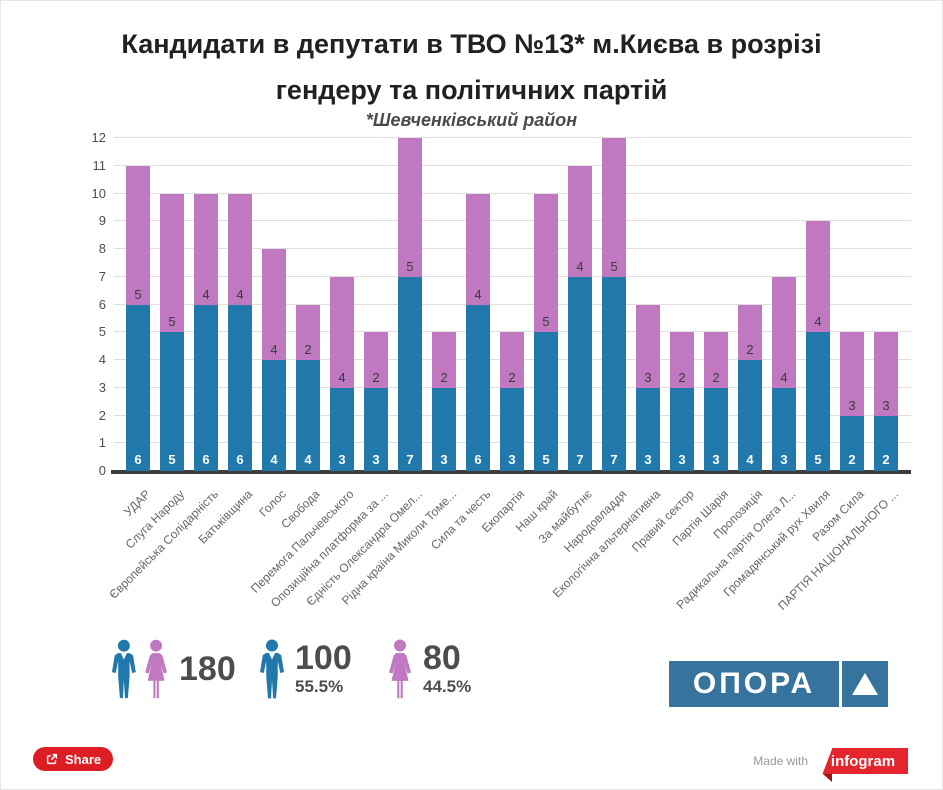 The image size is (943, 790). I want to click on female-percent: 44.5%, so click(447, 686).